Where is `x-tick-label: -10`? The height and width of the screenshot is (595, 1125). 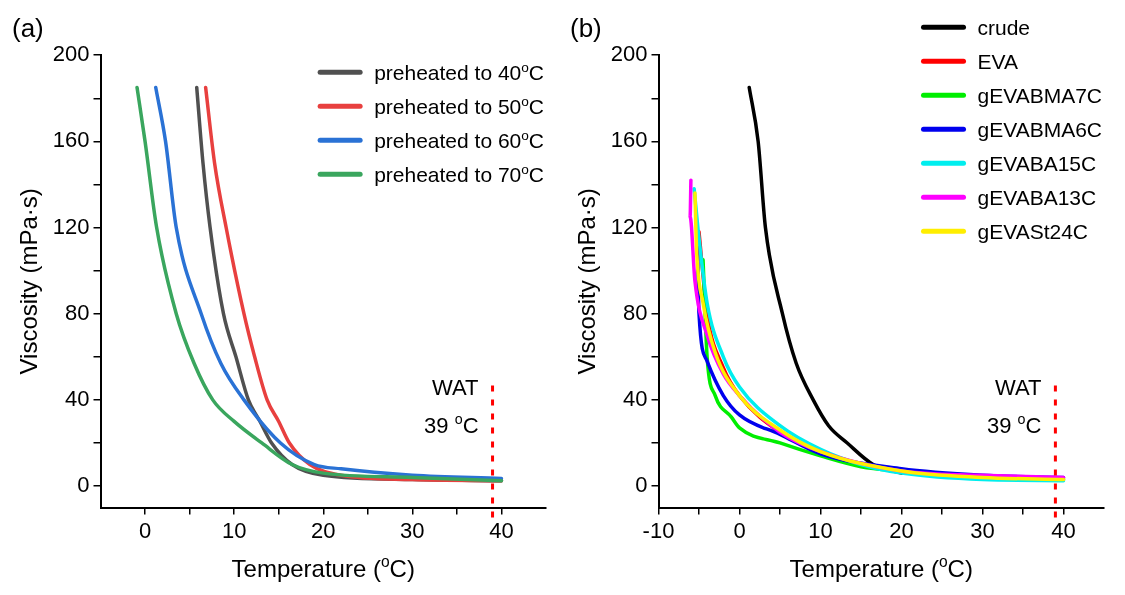
x-tick-label: -10 is located at coordinates (658, 530).